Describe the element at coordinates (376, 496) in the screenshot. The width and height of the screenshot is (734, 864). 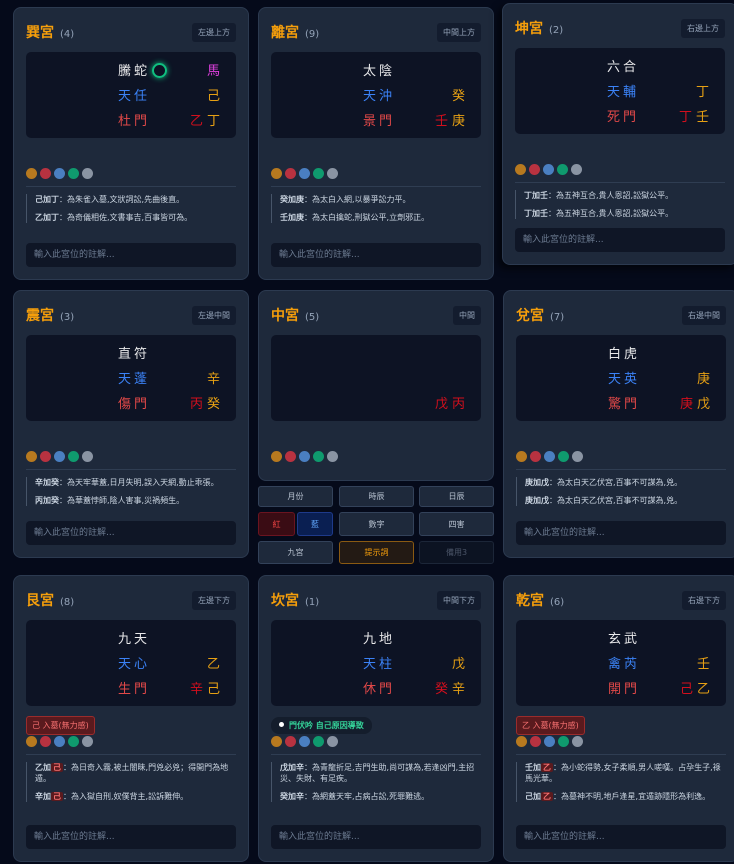
I see `hour-button: 時辰` at that location.